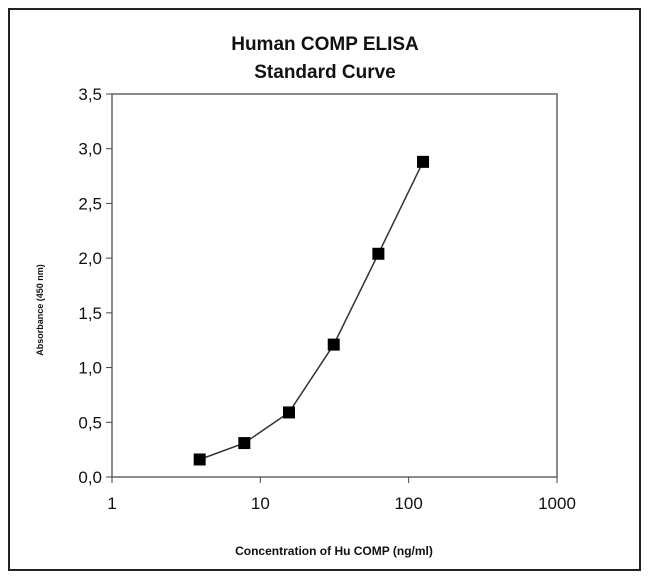 The height and width of the screenshot is (579, 650). What do you see at coordinates (324, 72) in the screenshot?
I see `chart-subtitle: Standard Curve` at bounding box center [324, 72].